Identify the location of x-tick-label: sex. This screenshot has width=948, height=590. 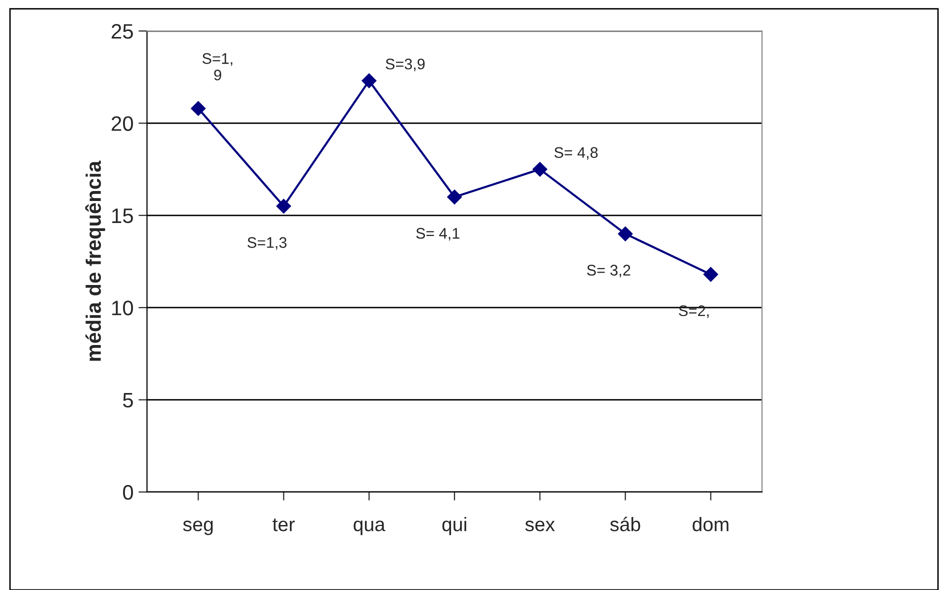
(540, 526).